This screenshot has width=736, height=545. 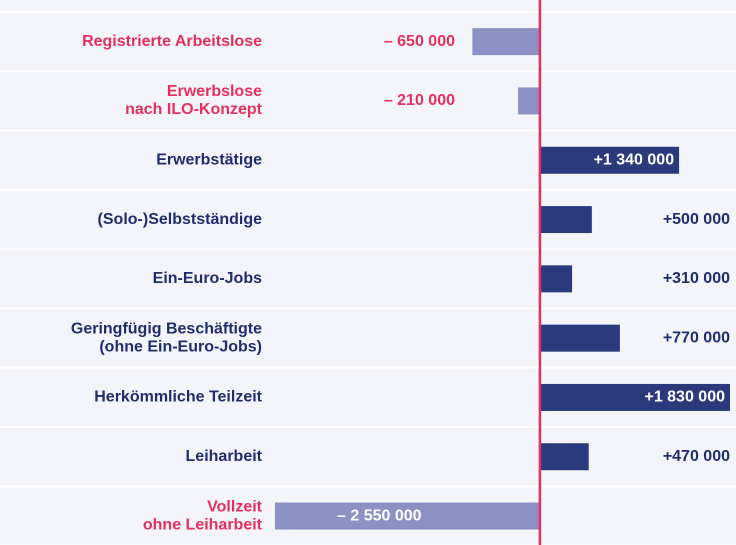 I want to click on value-label: +500 000, so click(x=696, y=219).